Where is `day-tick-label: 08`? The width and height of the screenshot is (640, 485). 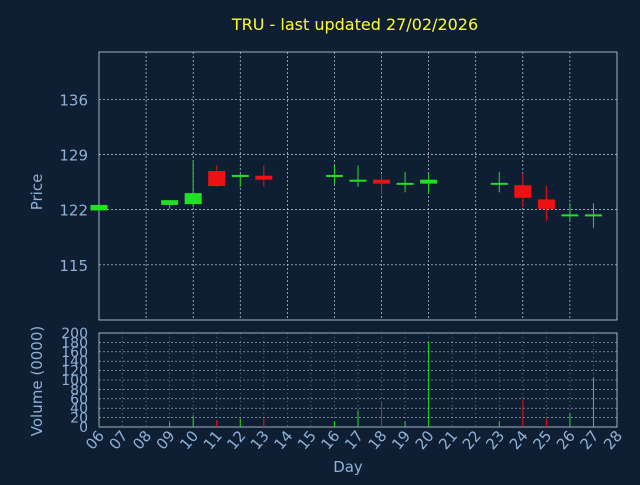
day-tick-label: 08 is located at coordinates (142, 440).